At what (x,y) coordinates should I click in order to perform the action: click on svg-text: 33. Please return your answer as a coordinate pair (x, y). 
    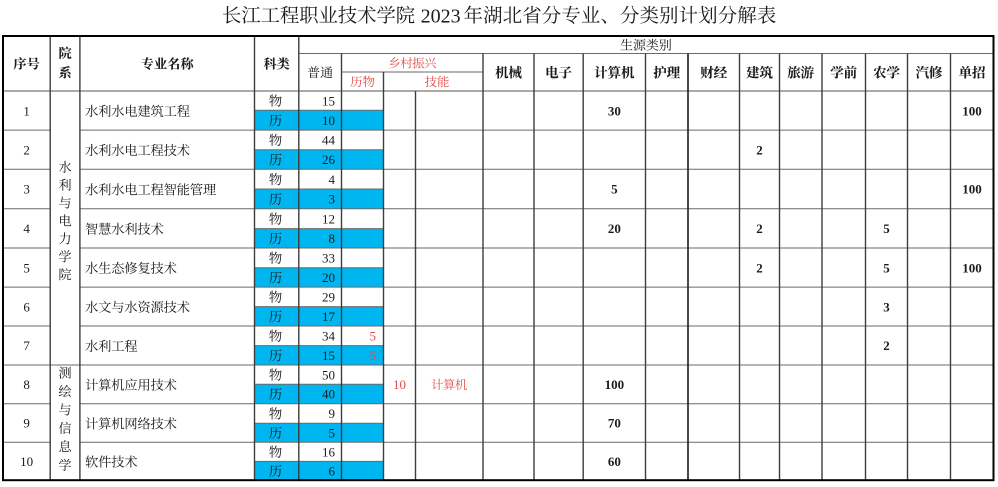
    Looking at the image, I should click on (328, 258).